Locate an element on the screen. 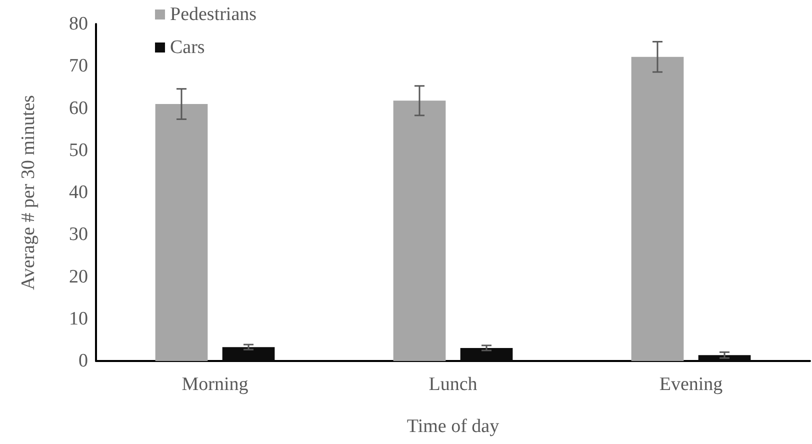 Image resolution: width=812 pixels, height=444 pixels. legend-label: Cars is located at coordinates (187, 47).